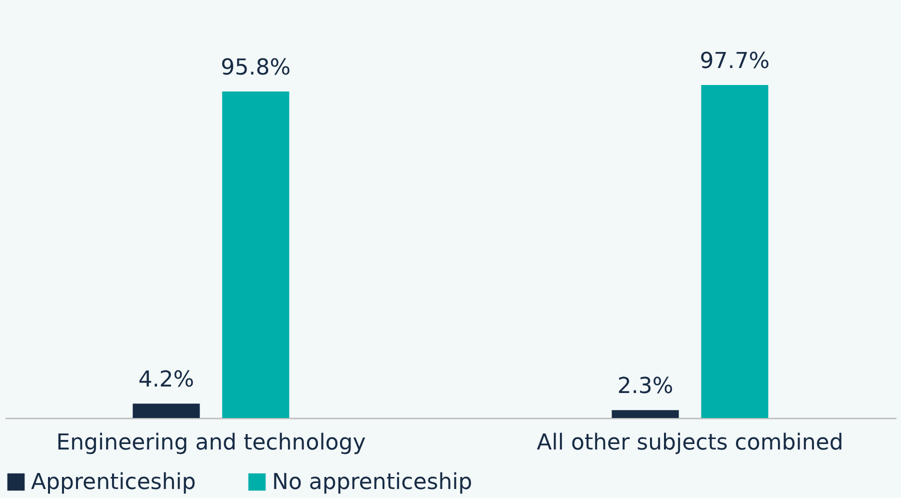  I want to click on data-label: 4.2%, so click(166, 380).